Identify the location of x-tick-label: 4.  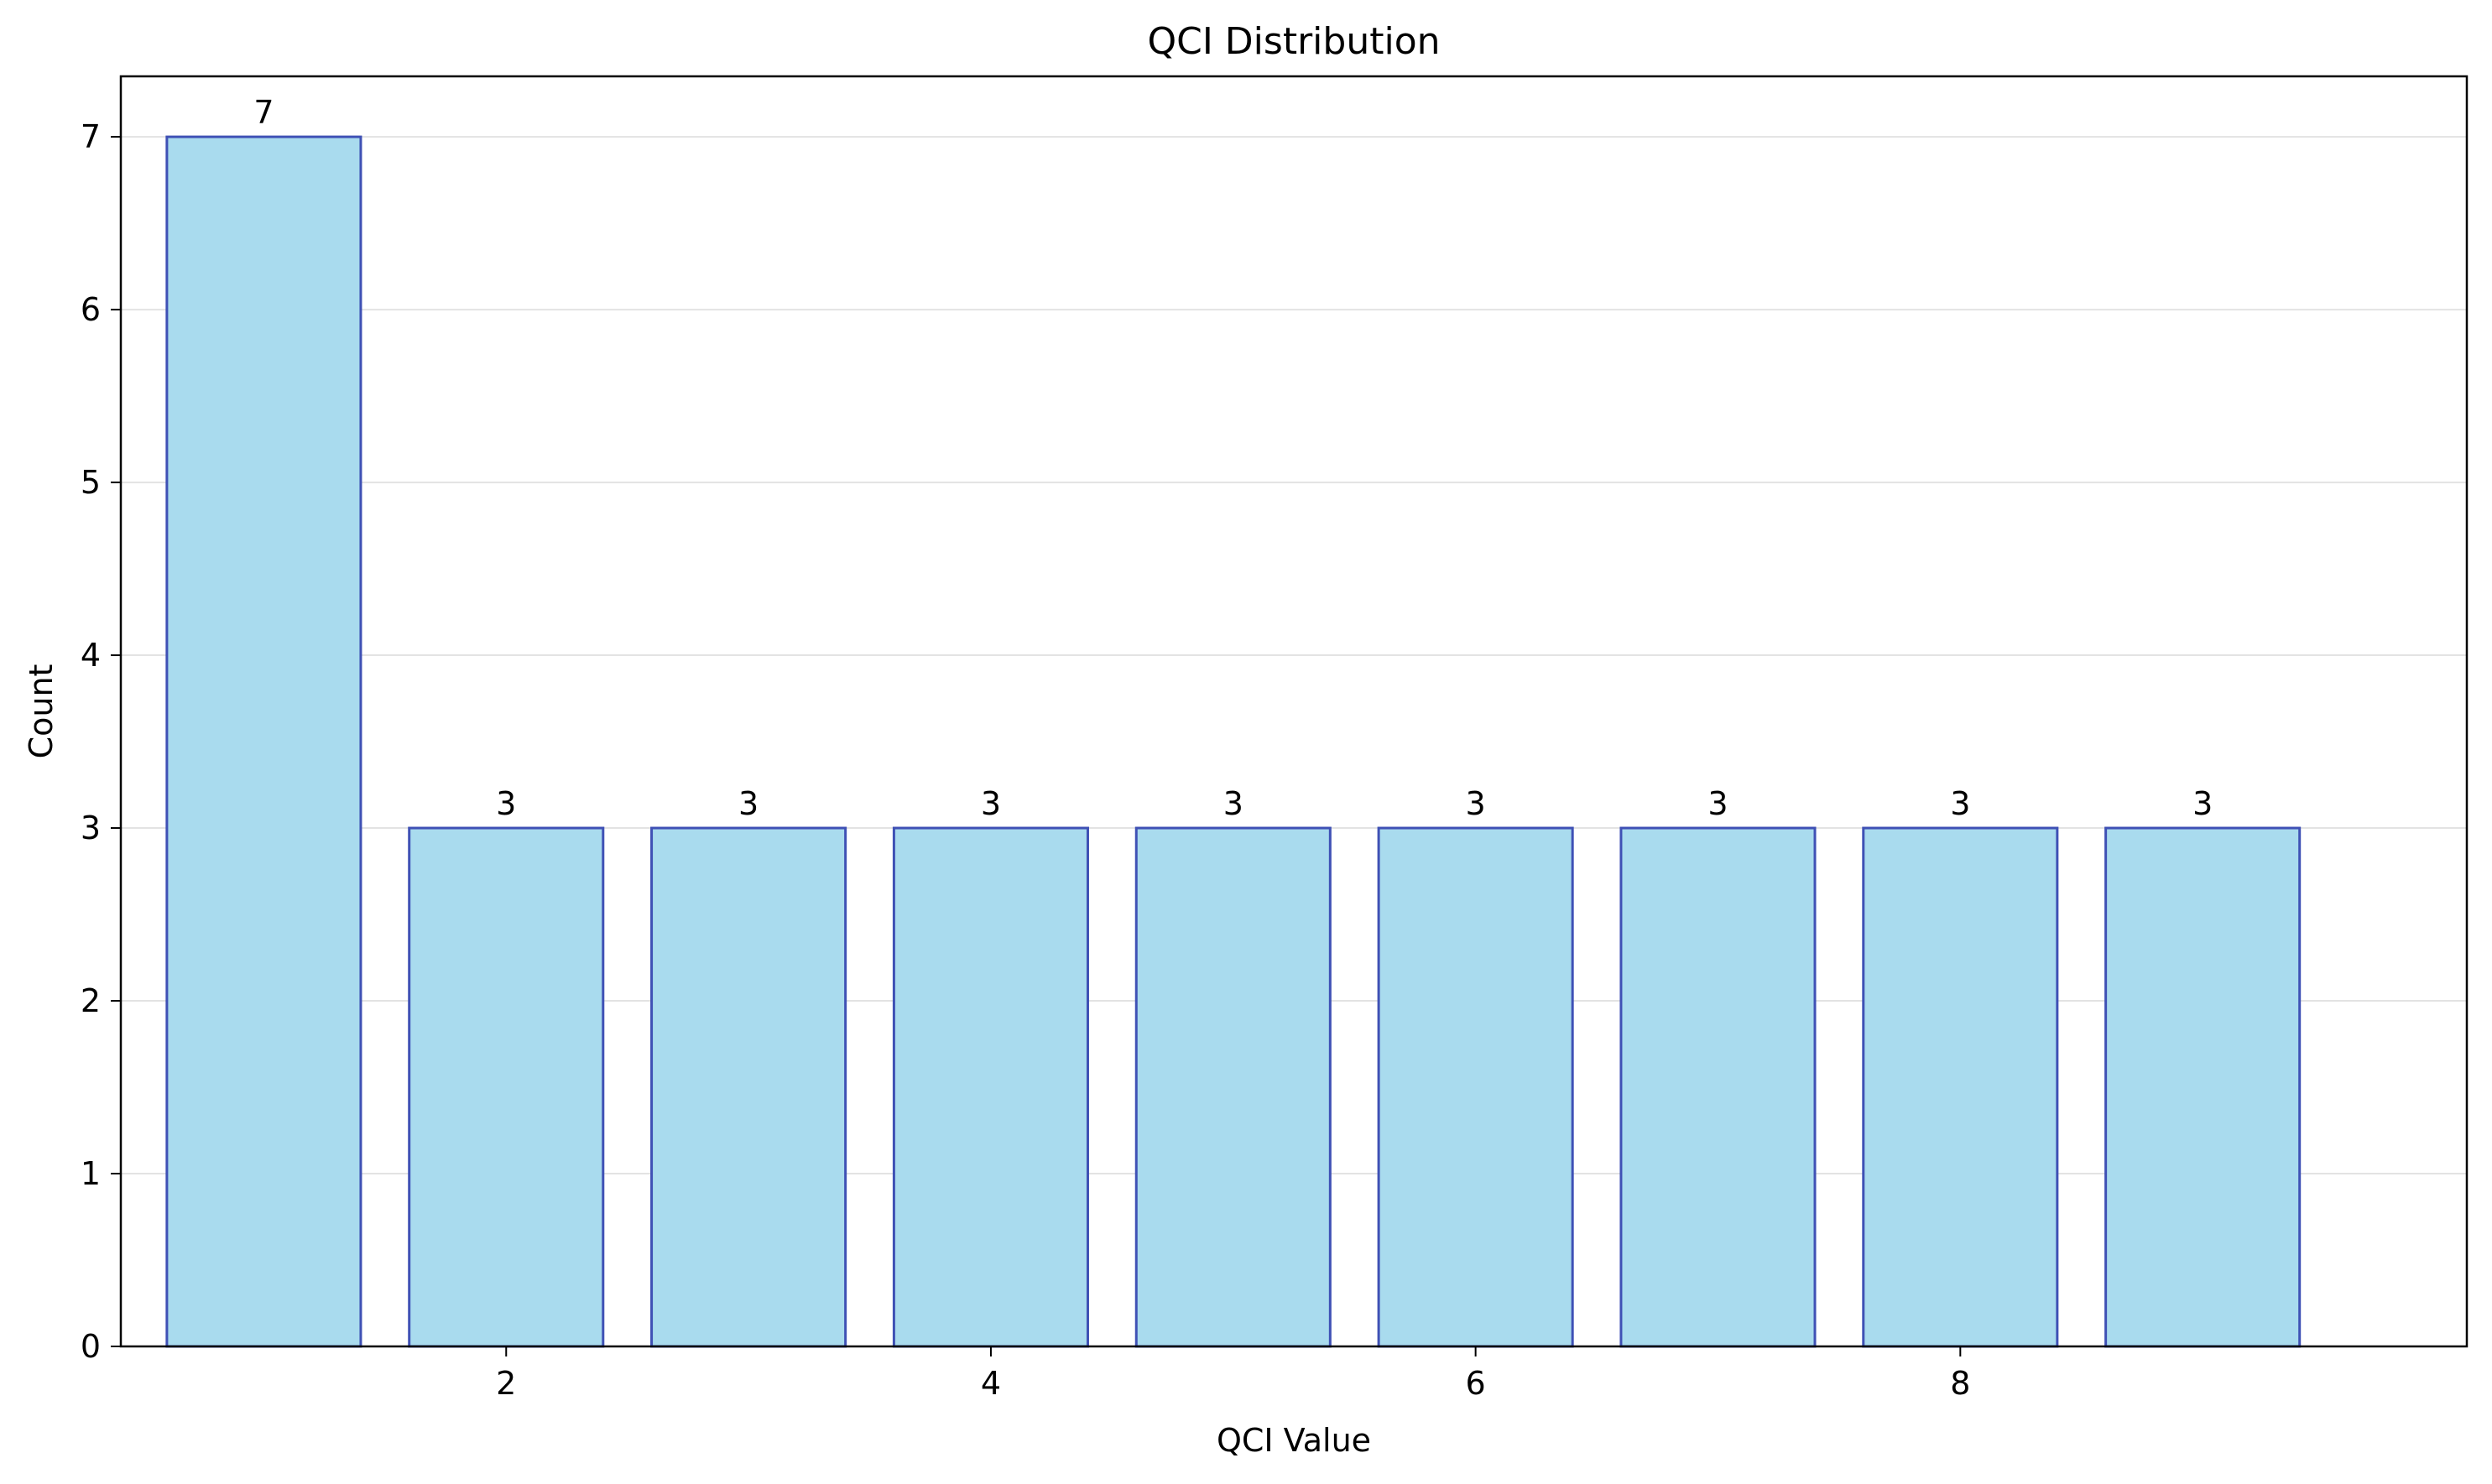
(991, 1383).